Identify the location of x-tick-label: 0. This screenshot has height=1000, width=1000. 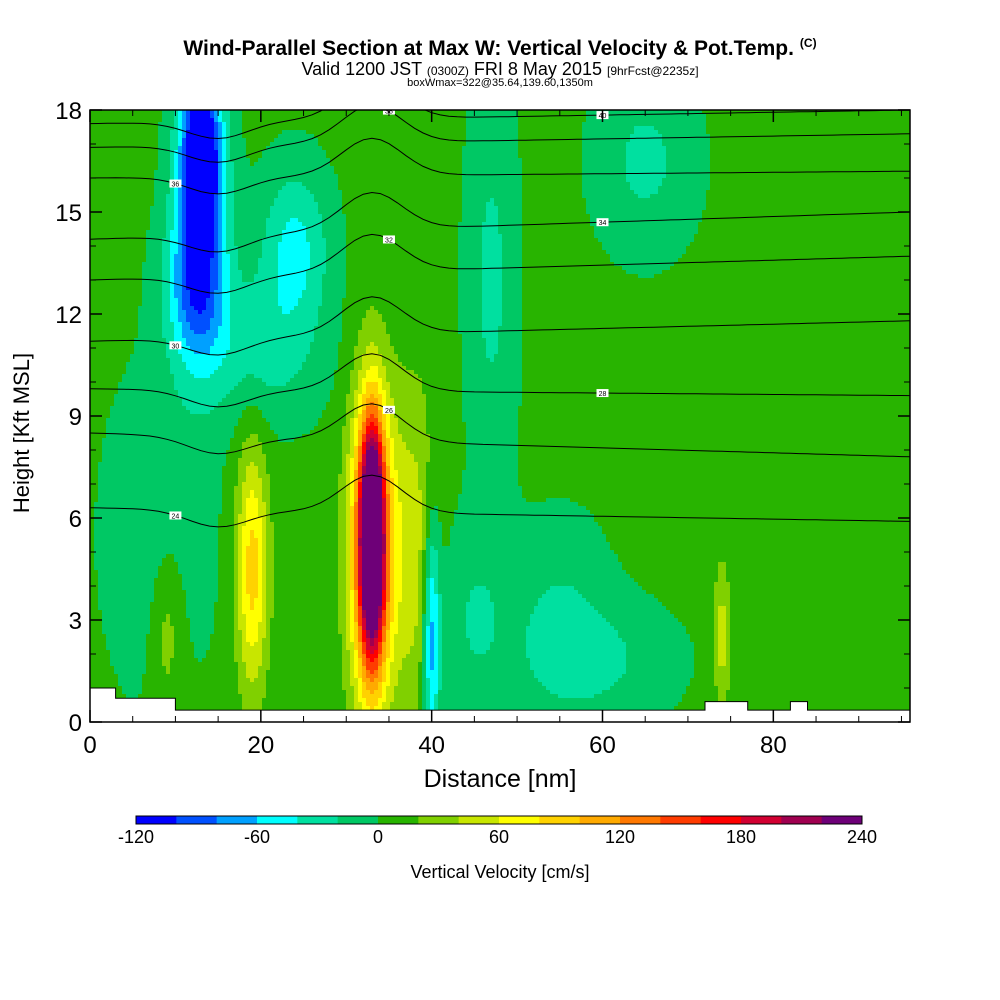
(89, 745).